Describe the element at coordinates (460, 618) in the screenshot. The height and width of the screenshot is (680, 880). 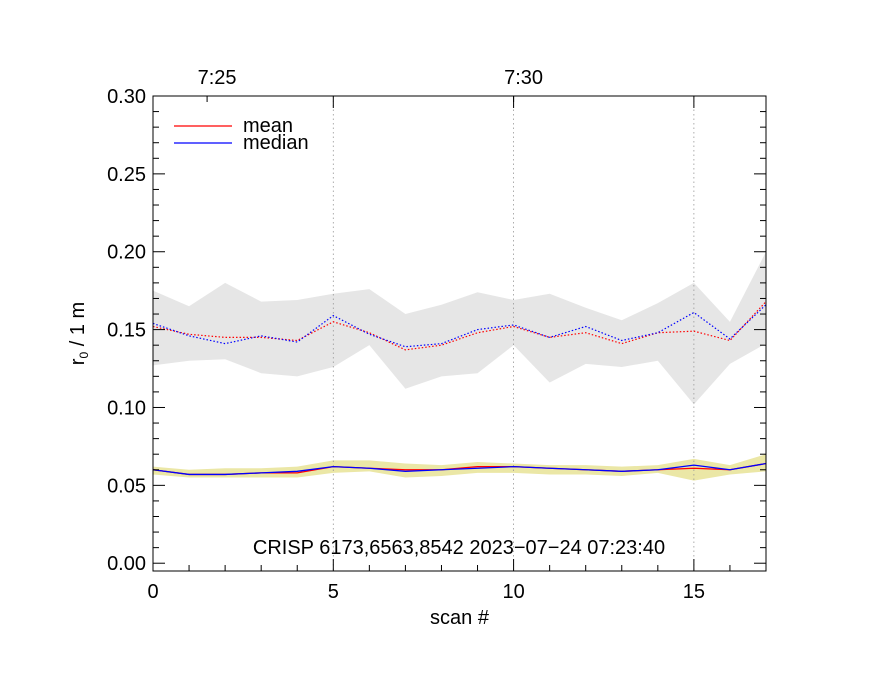
I see `x-axis-label: scan #` at that location.